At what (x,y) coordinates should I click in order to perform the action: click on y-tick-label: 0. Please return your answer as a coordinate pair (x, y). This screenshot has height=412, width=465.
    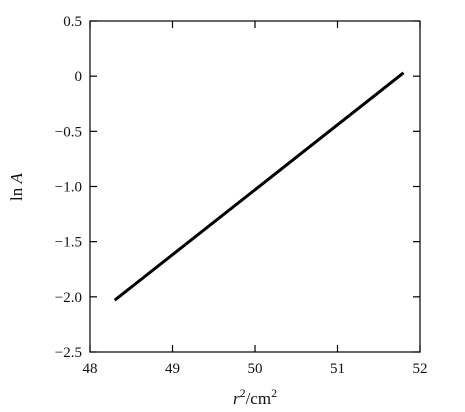
    Looking at the image, I should click on (79, 77).